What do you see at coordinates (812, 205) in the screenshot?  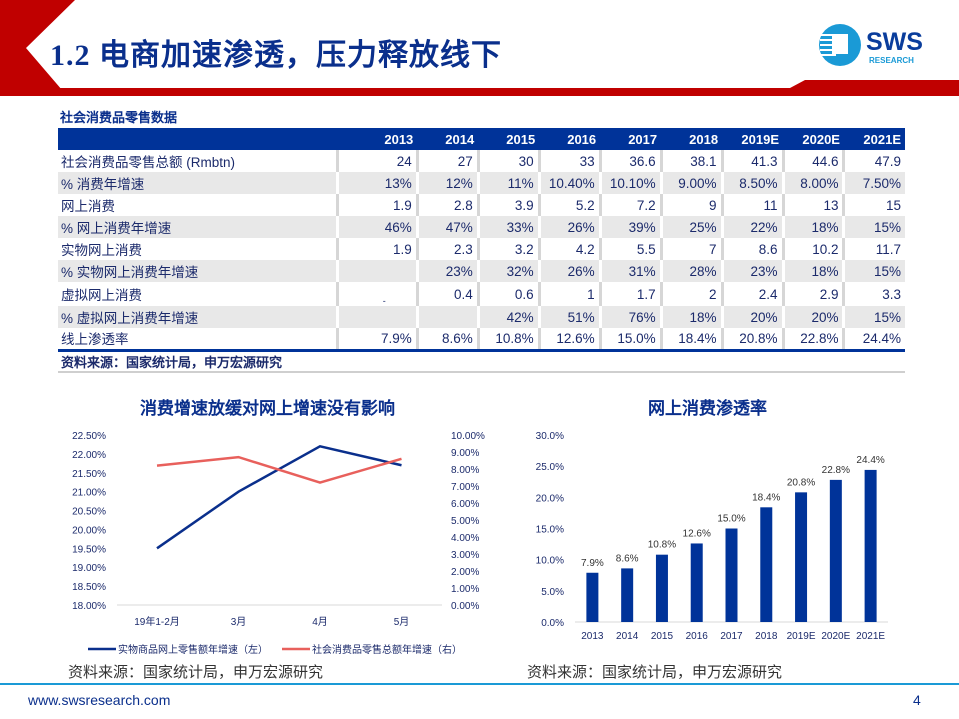 I see `table-cell: 13` at bounding box center [812, 205].